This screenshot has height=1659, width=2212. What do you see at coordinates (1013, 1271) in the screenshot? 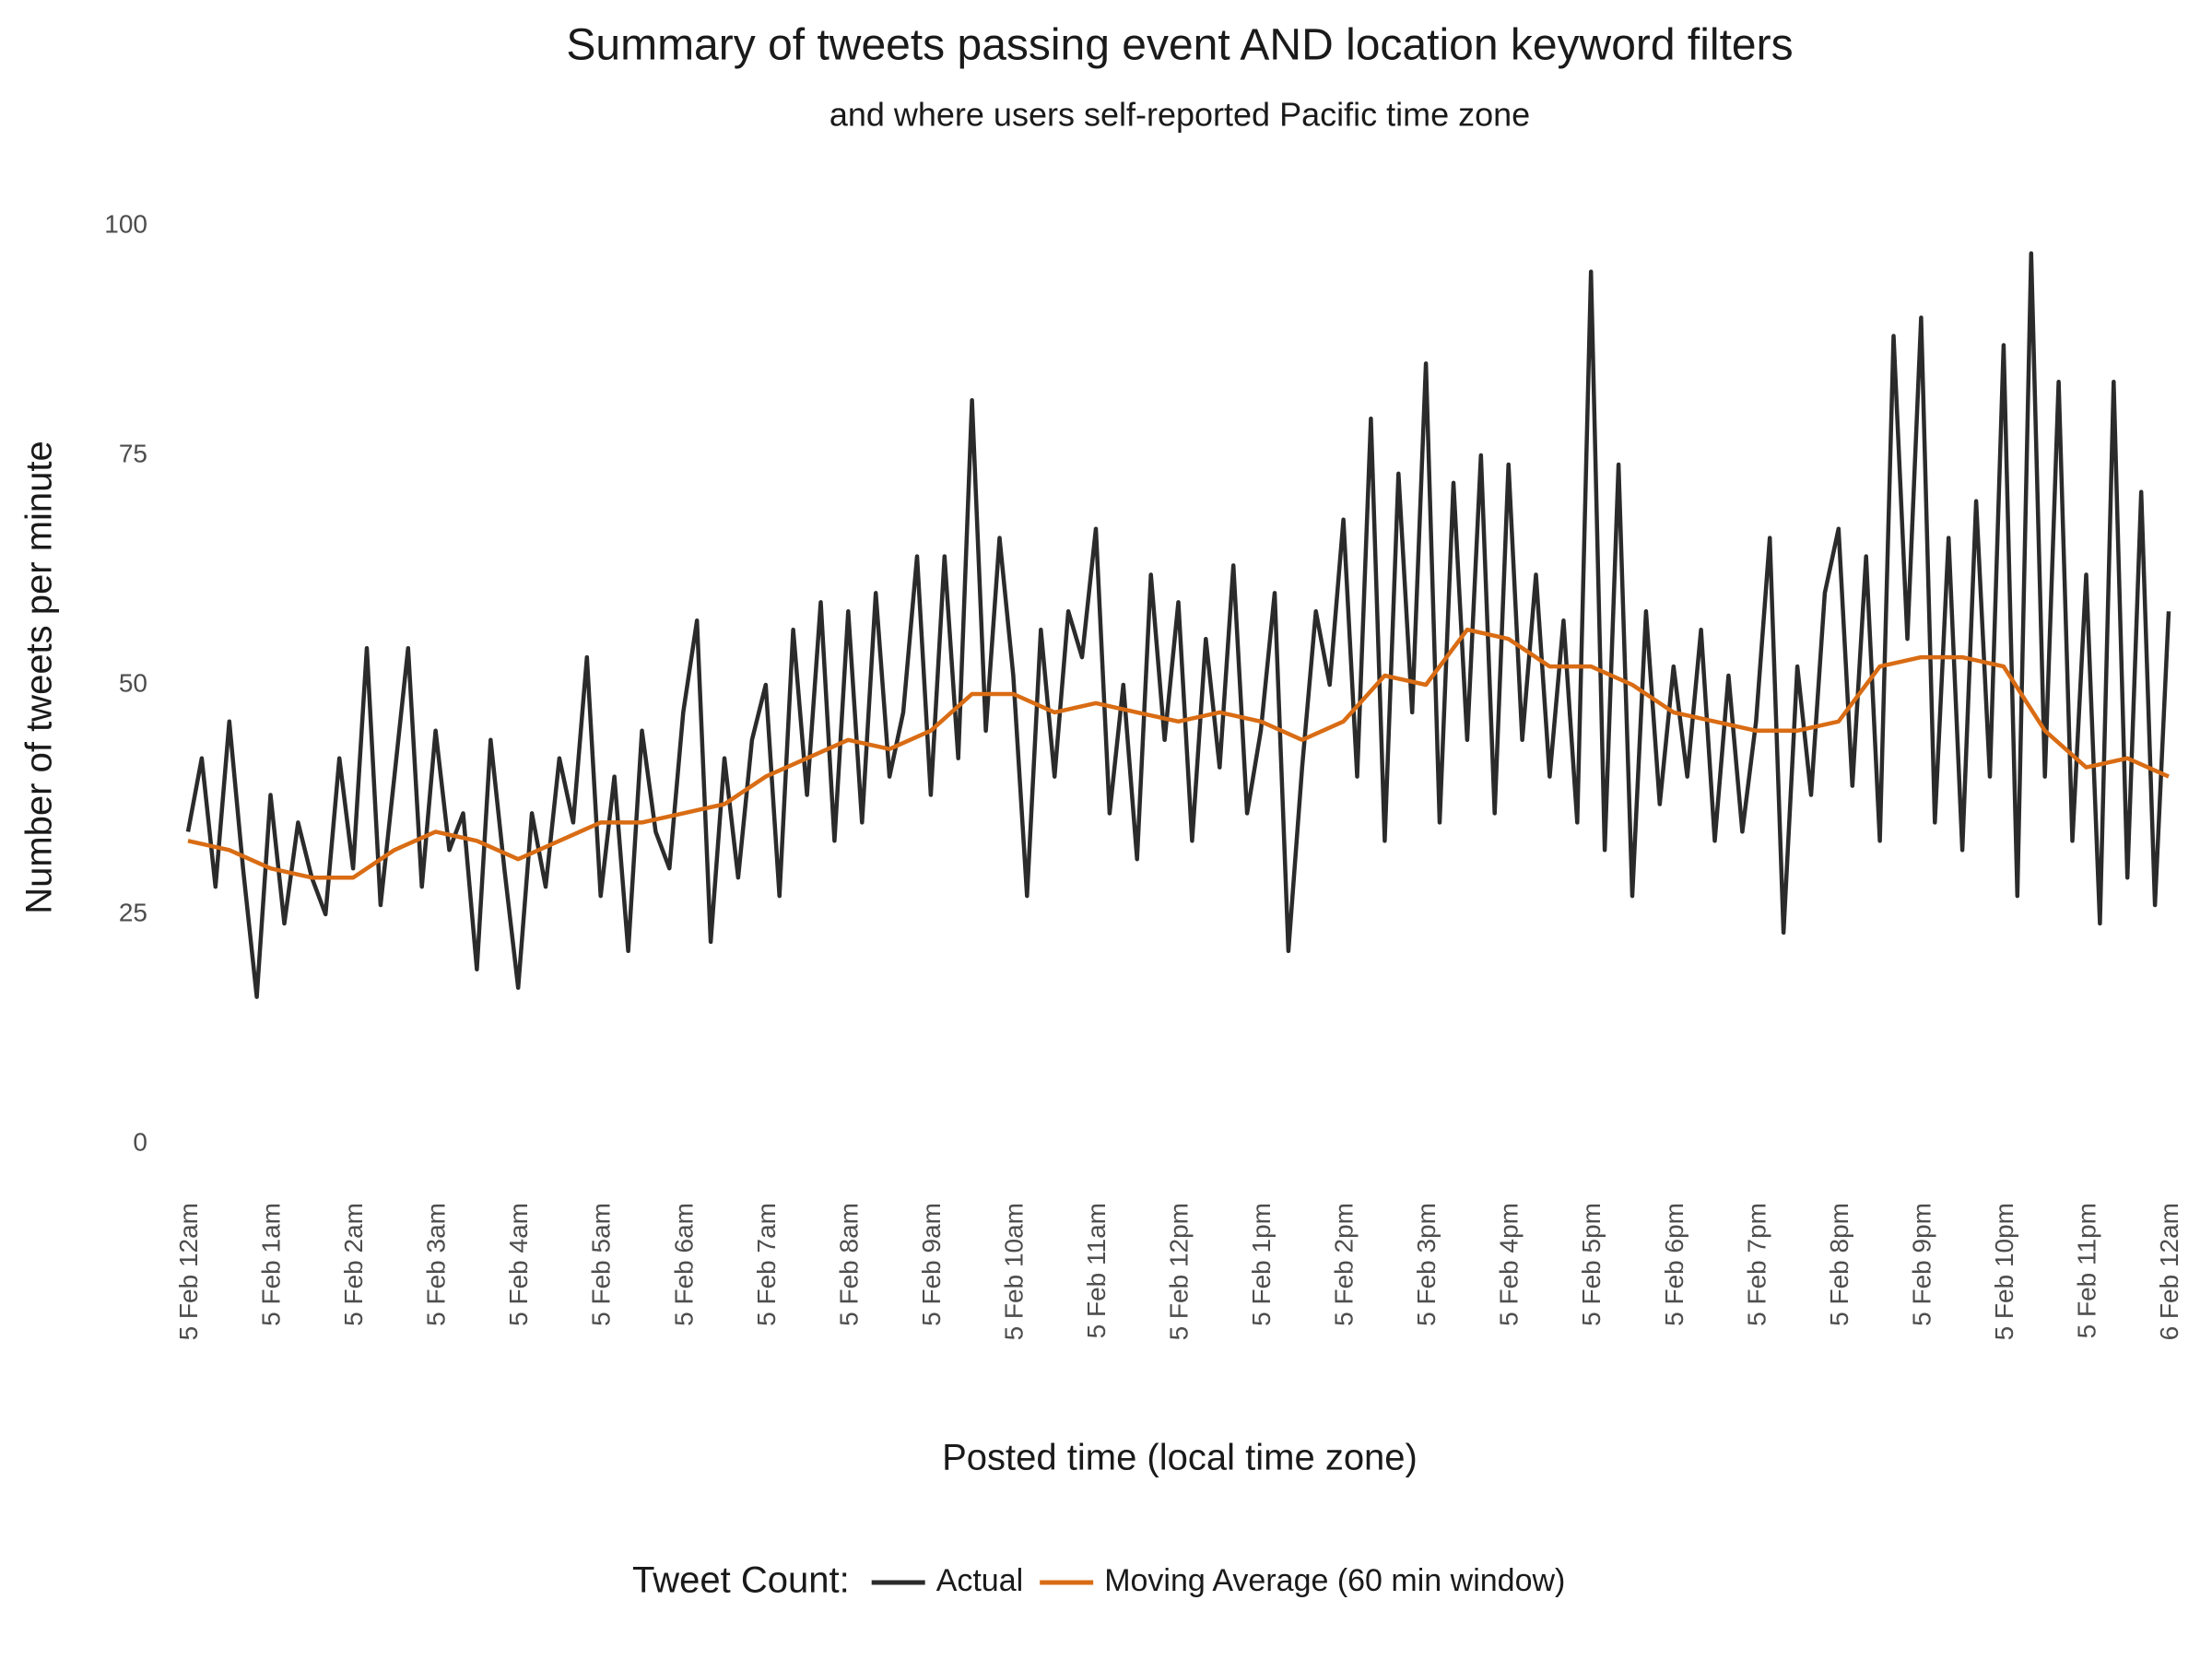
I see `x-tick-label: 5 Feb 10am` at bounding box center [1013, 1271].